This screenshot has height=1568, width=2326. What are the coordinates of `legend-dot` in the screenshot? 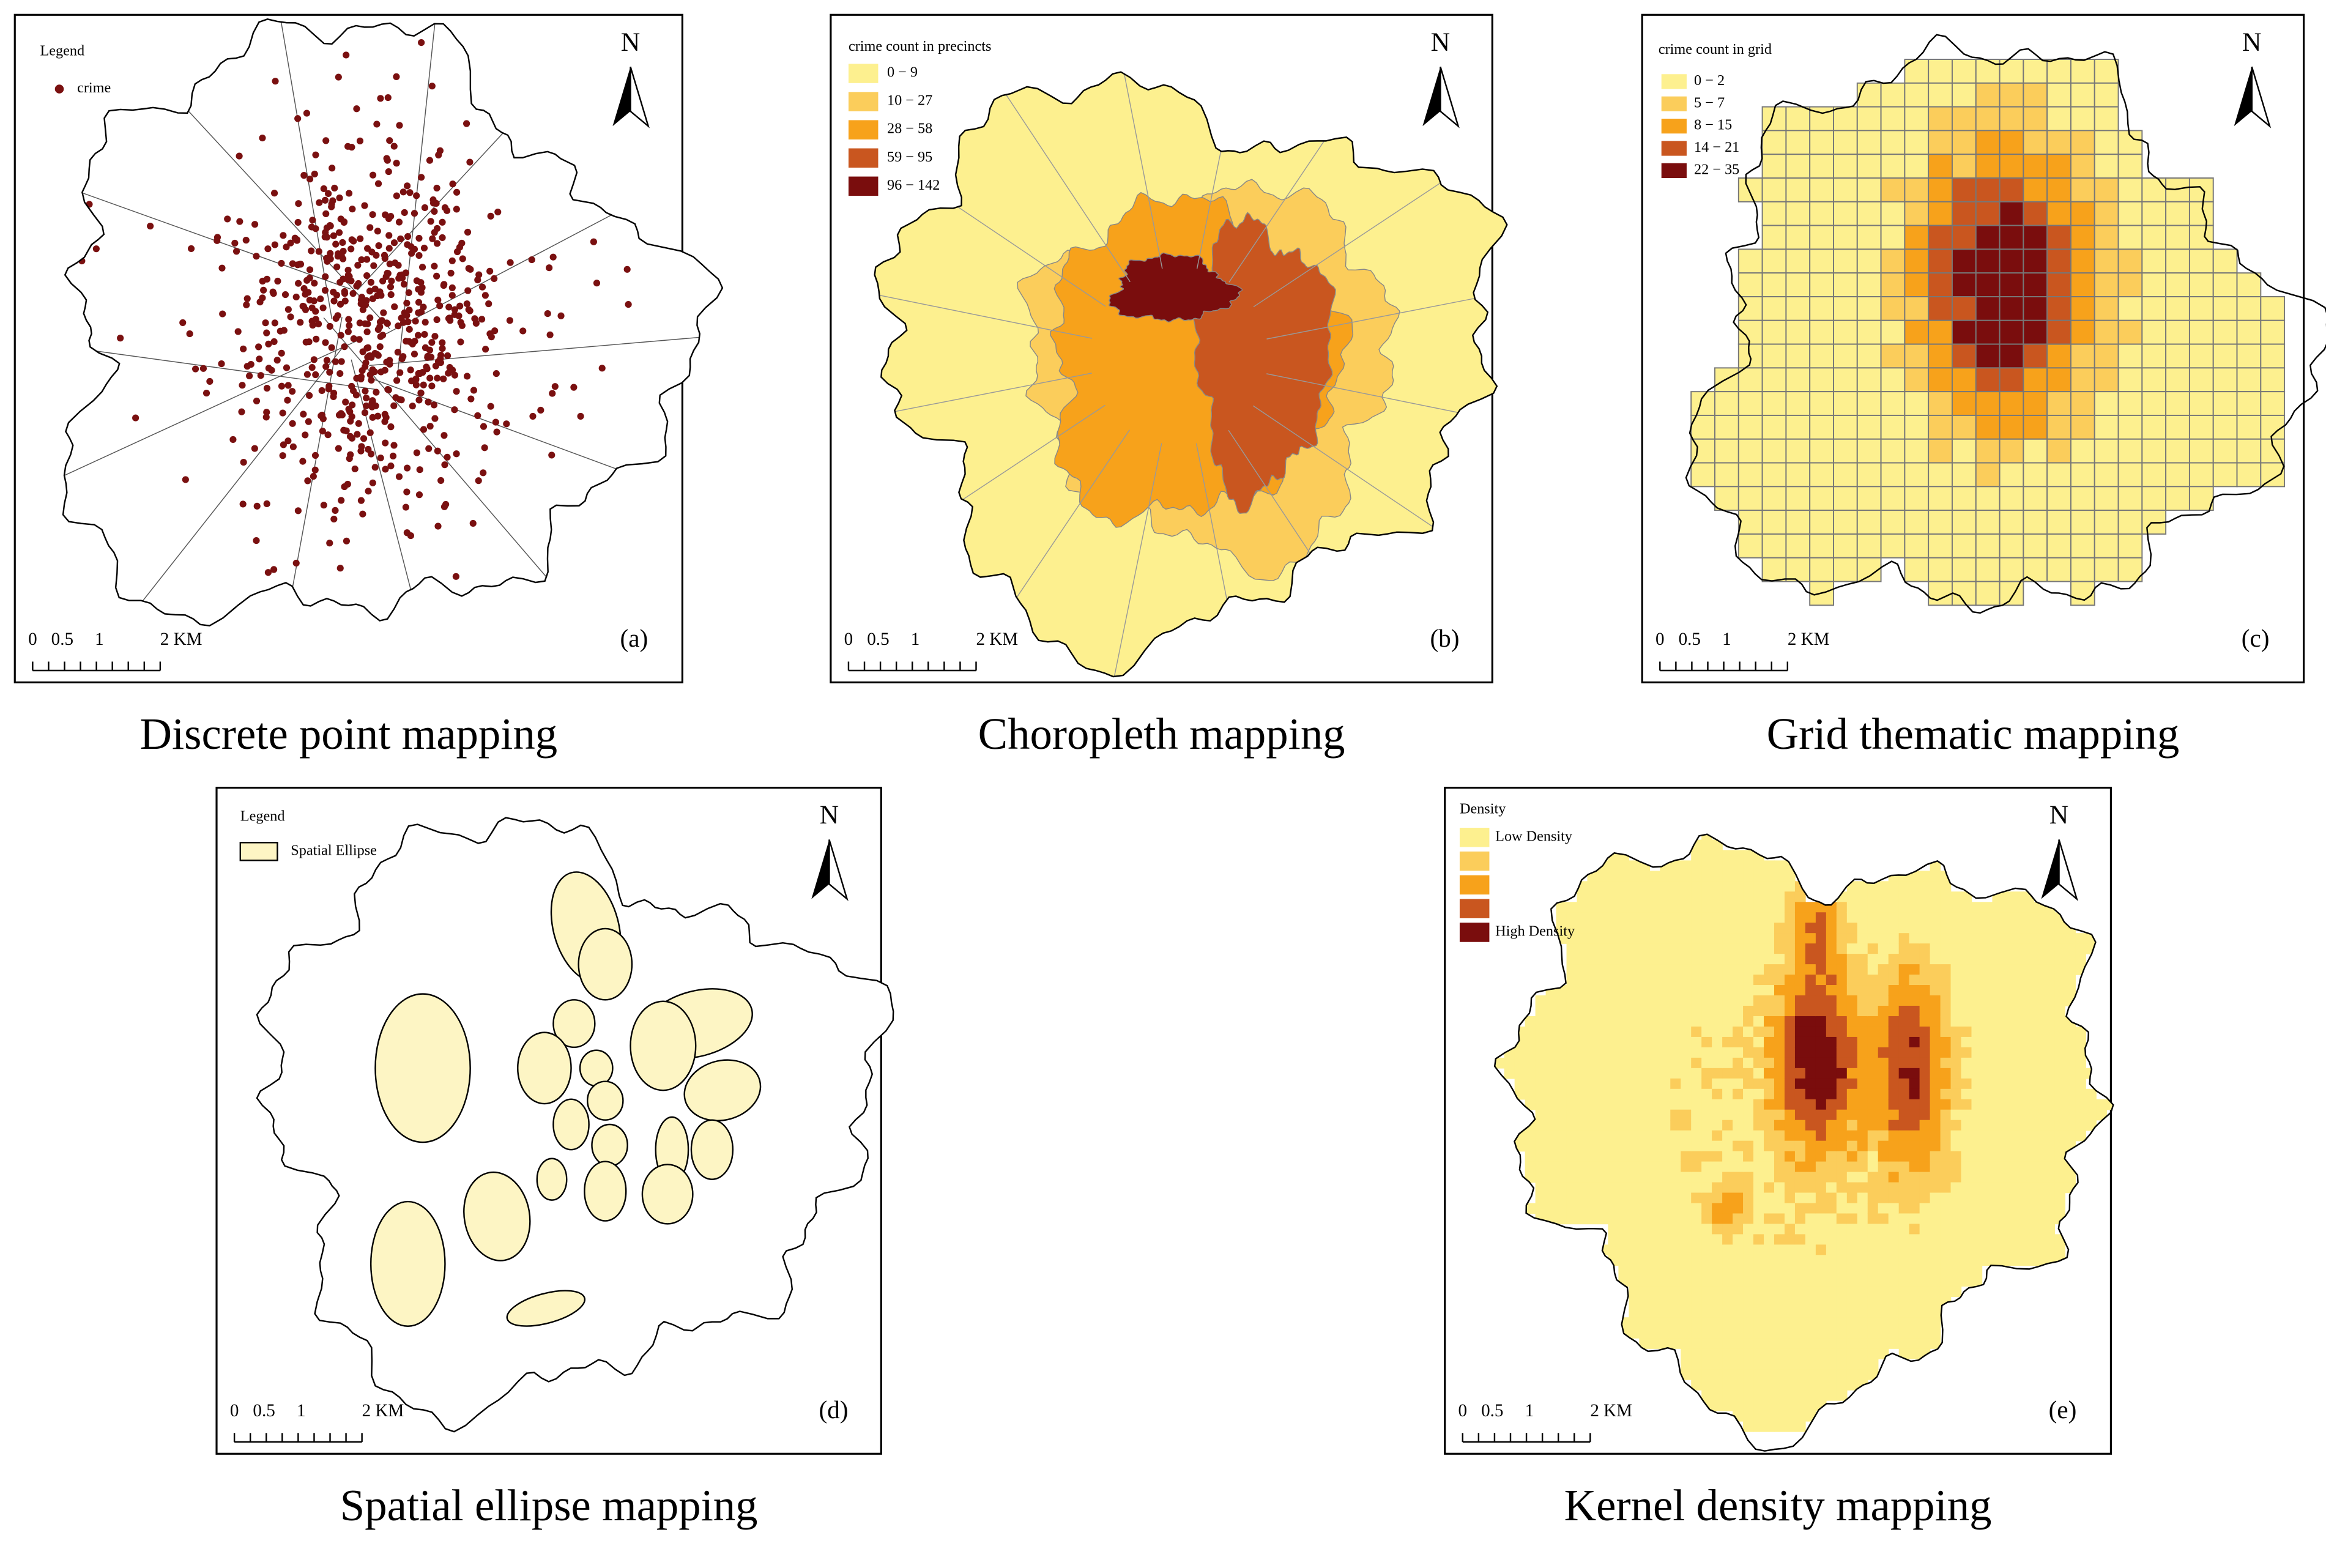 It's located at (59, 89).